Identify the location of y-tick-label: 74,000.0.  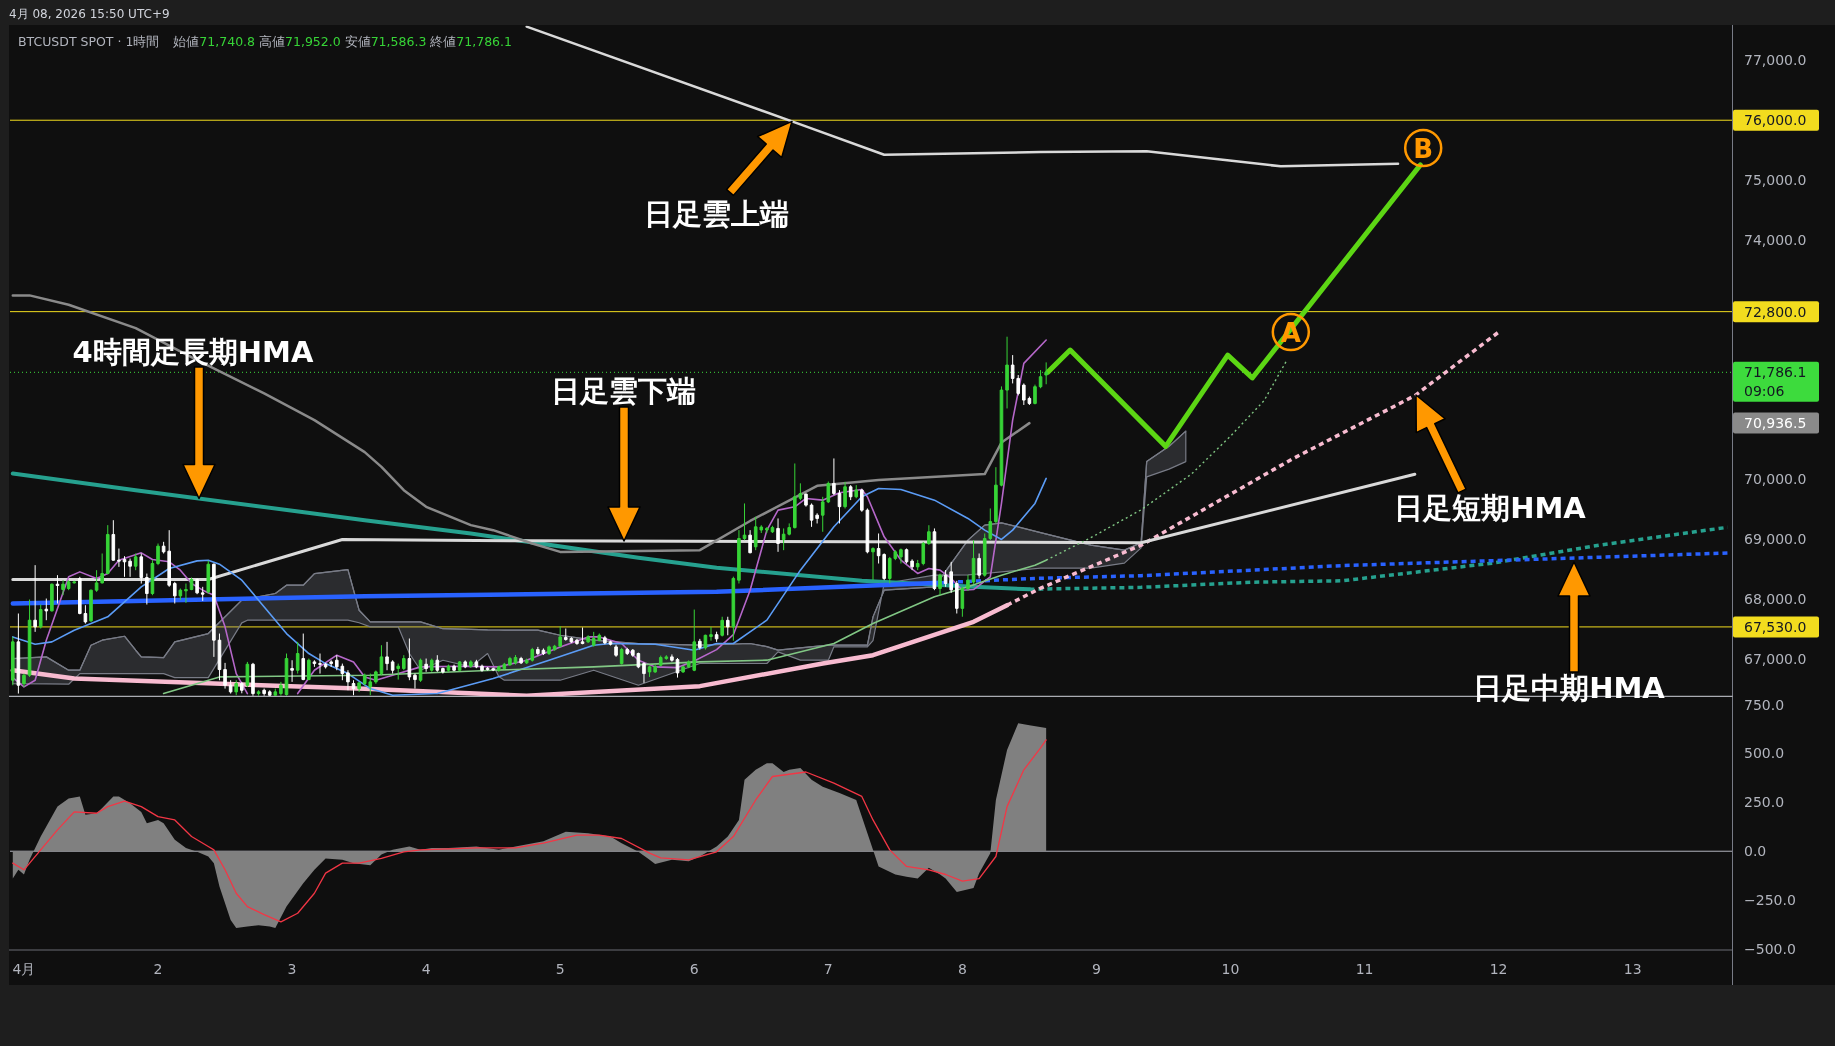
(1775, 239).